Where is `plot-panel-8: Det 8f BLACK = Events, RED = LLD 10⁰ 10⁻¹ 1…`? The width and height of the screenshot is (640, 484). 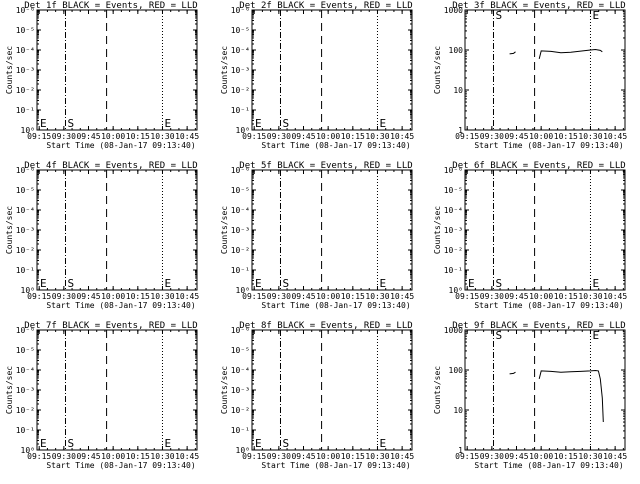
plot-panel-8: Det 8f BLACK = Events, RED = LLD 10⁰ 10⁻¹ 1… is located at coordinates (317, 395).